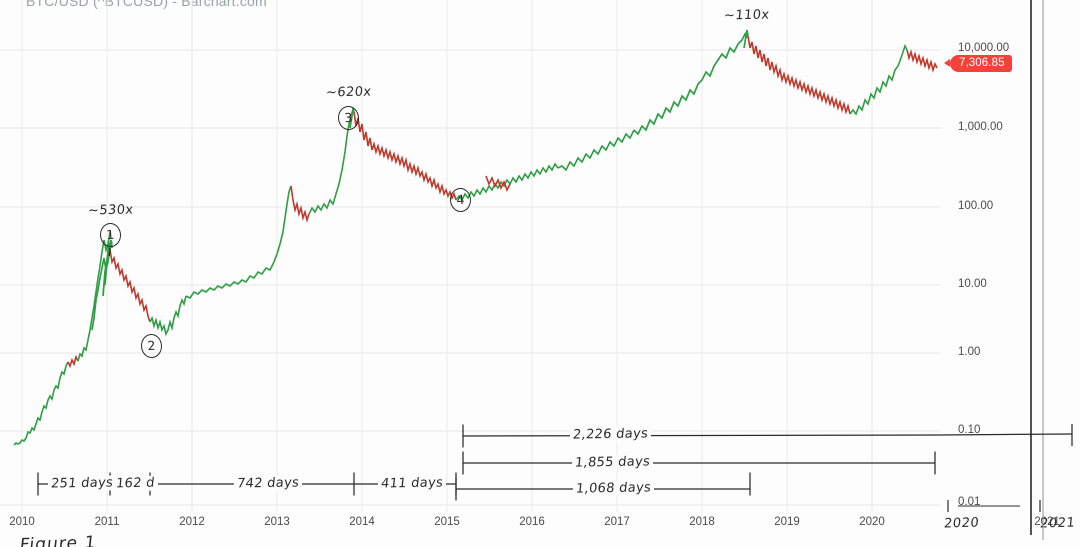  What do you see at coordinates (1047, 522) in the screenshot?
I see `year-tick-2021: 2021` at bounding box center [1047, 522].